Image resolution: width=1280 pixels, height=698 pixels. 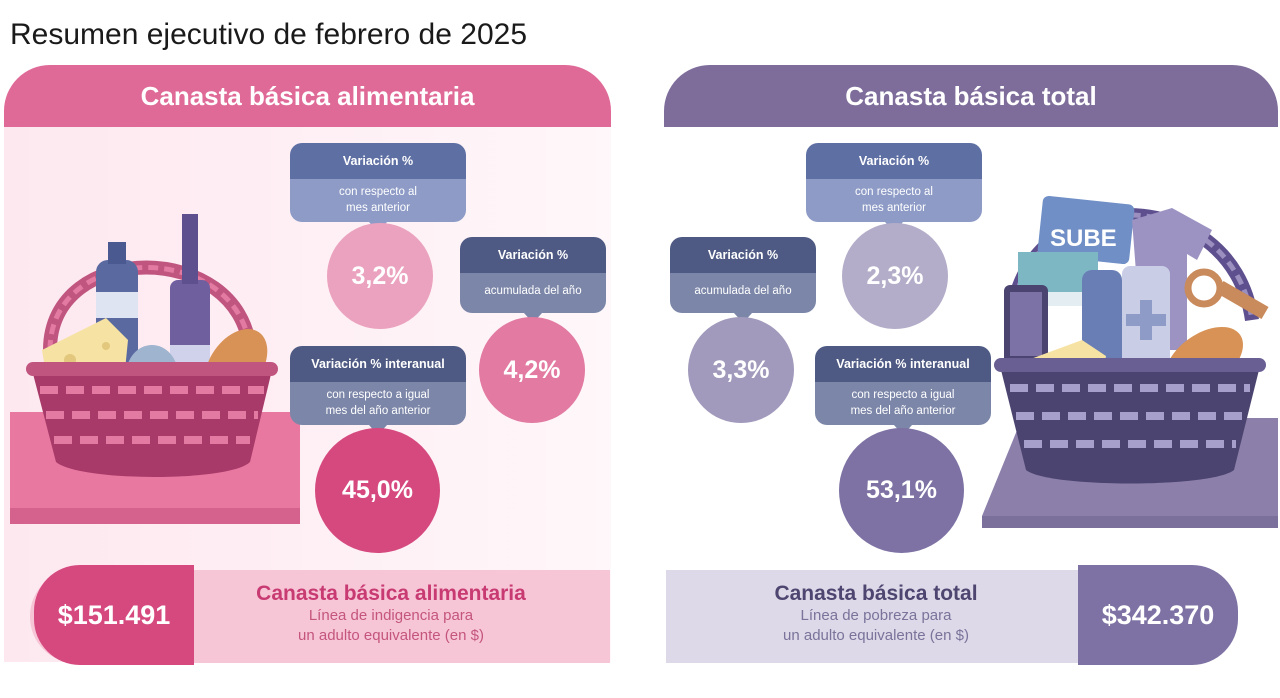 What do you see at coordinates (155, 369) in the screenshot?
I see `food-basket-illustration` at bounding box center [155, 369].